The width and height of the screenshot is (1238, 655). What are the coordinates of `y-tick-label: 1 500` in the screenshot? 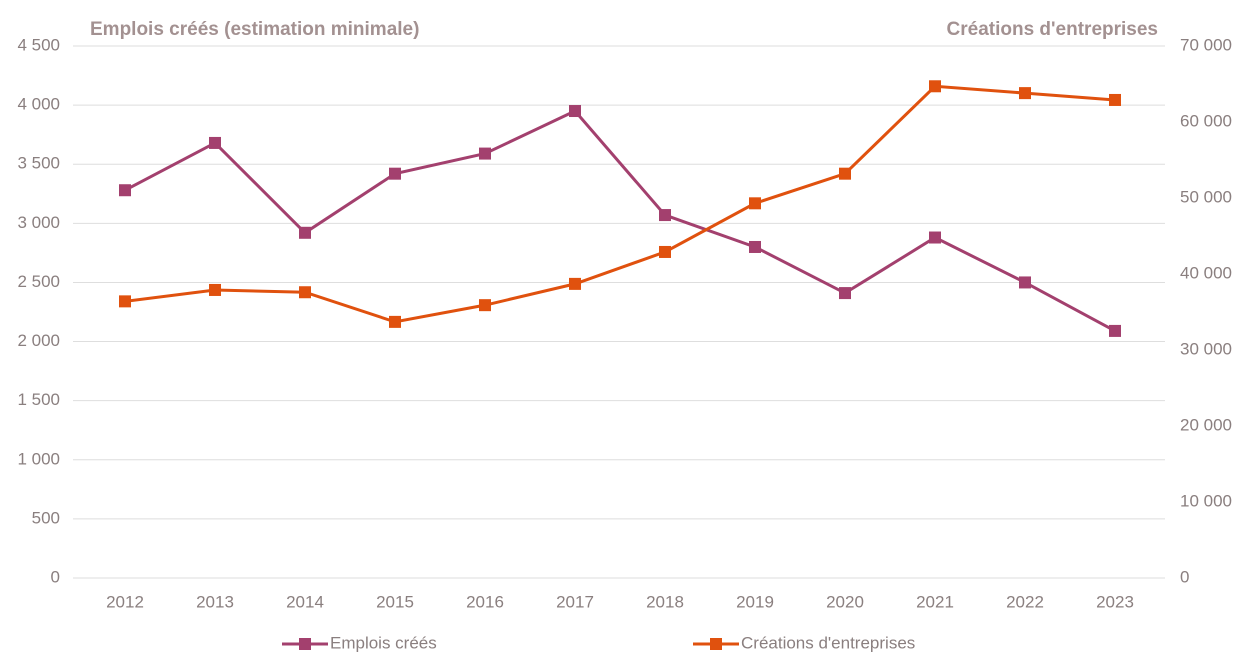 It's located at (38, 399).